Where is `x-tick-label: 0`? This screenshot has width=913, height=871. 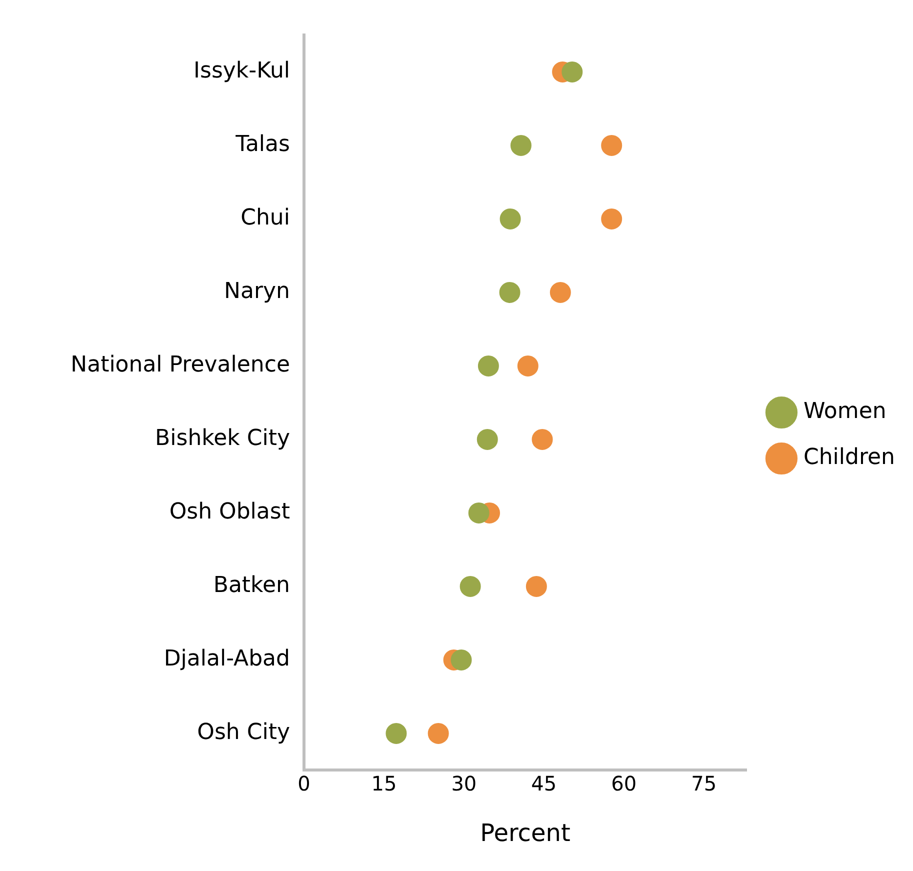 x-tick-label: 0 is located at coordinates (304, 783).